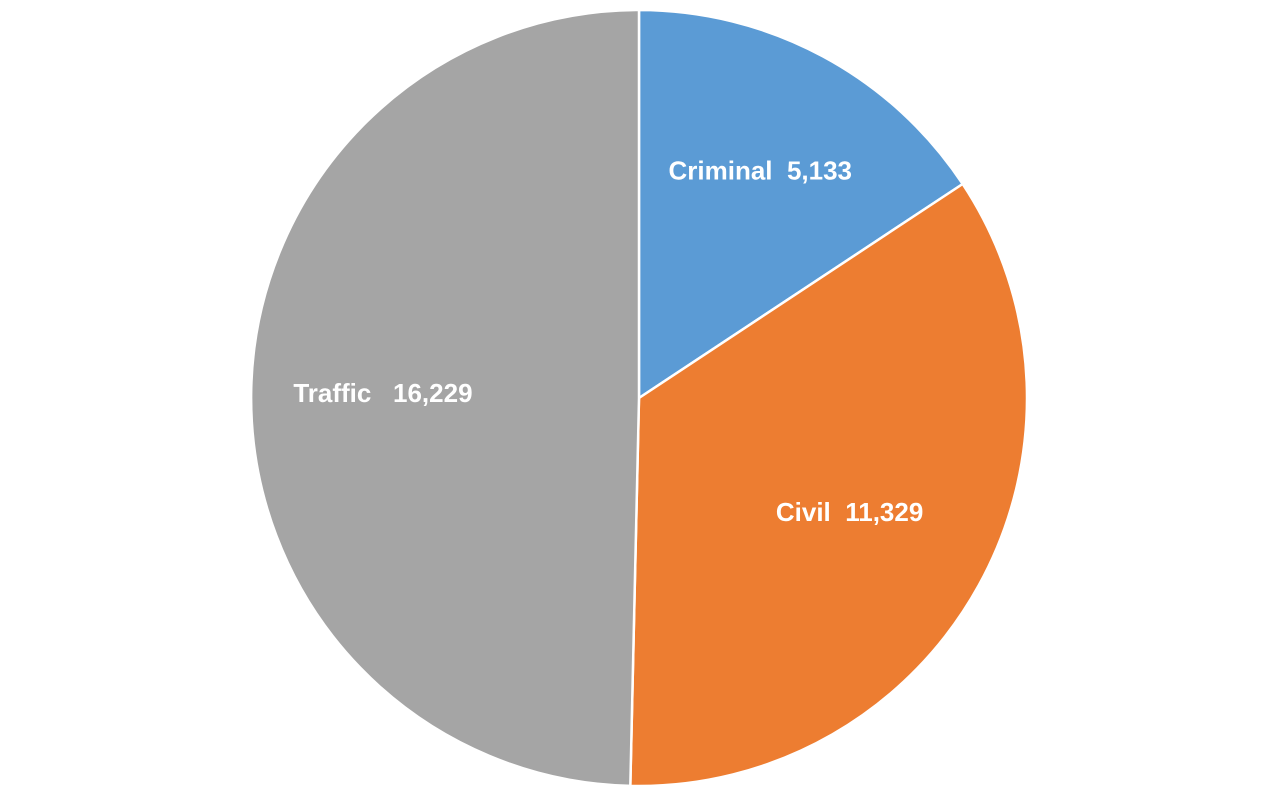 This screenshot has width=1280, height=800. I want to click on pie-slice-criminal, so click(800, 204).